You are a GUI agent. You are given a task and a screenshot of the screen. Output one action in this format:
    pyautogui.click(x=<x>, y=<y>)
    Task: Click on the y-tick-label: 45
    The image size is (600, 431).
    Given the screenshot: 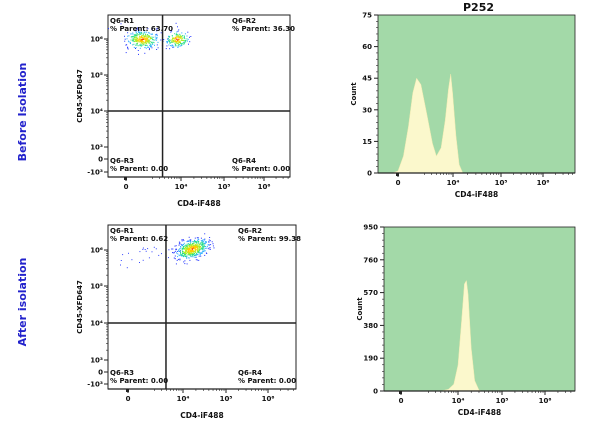 What is the action you would take?
    pyautogui.click(x=367, y=79)
    